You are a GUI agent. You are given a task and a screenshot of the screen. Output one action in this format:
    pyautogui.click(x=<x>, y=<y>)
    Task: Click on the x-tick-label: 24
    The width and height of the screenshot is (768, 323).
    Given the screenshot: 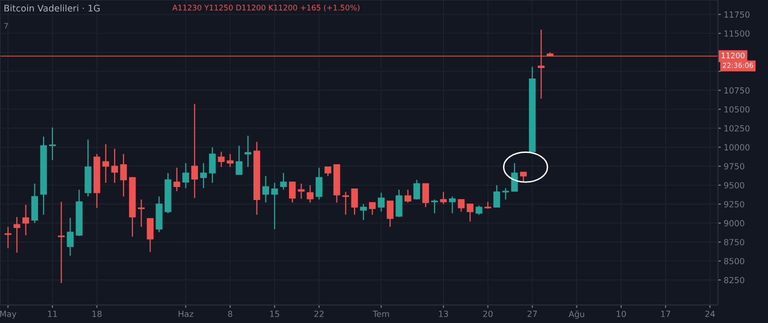 What is the action you would take?
    pyautogui.click(x=710, y=313)
    